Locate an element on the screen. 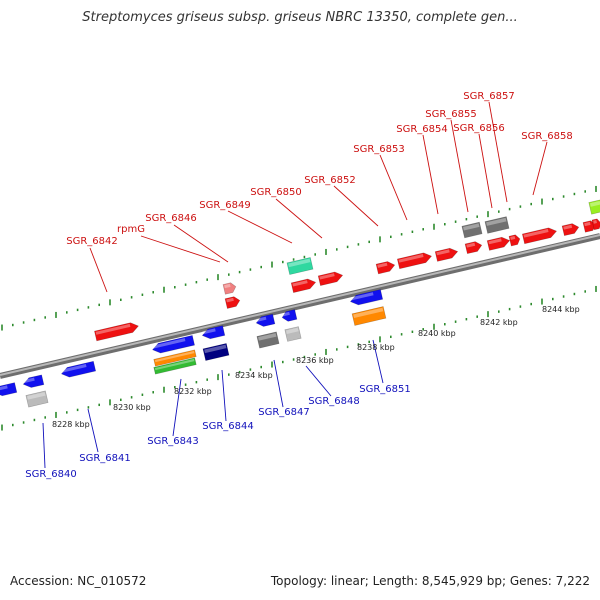  gene-rna is located at coordinates (300, 266).